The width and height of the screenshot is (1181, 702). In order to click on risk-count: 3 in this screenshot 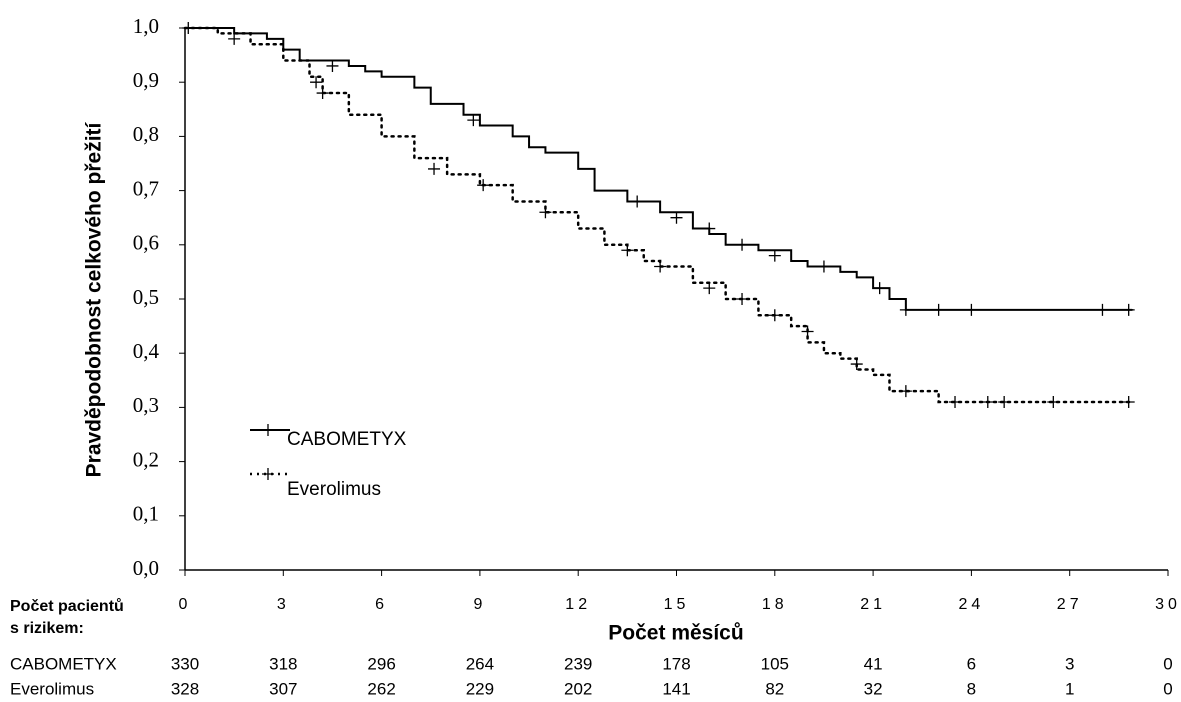, I will do `click(1069, 663)`.